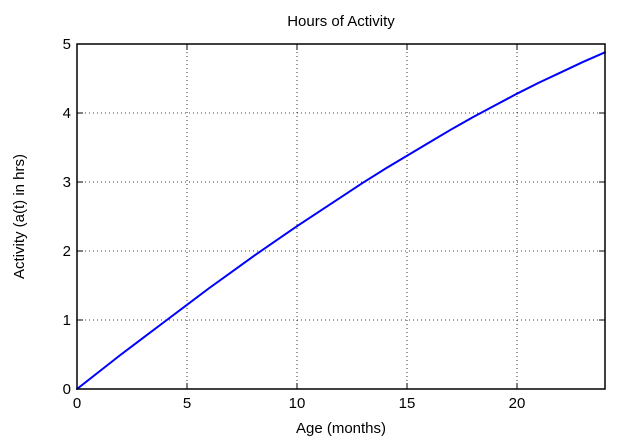  I want to click on x-tick-label: 10, so click(297, 403).